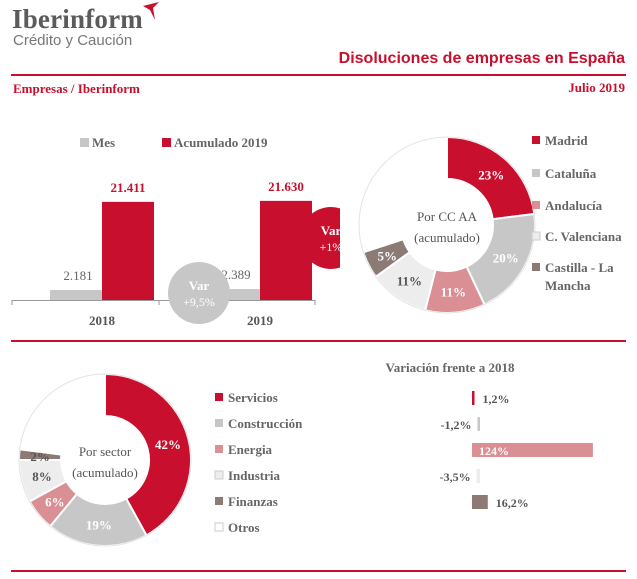 Image resolution: width=637 pixels, height=579 pixels. Describe the element at coordinates (491, 175) in the screenshot. I see `slice-value-label: 23%` at that location.